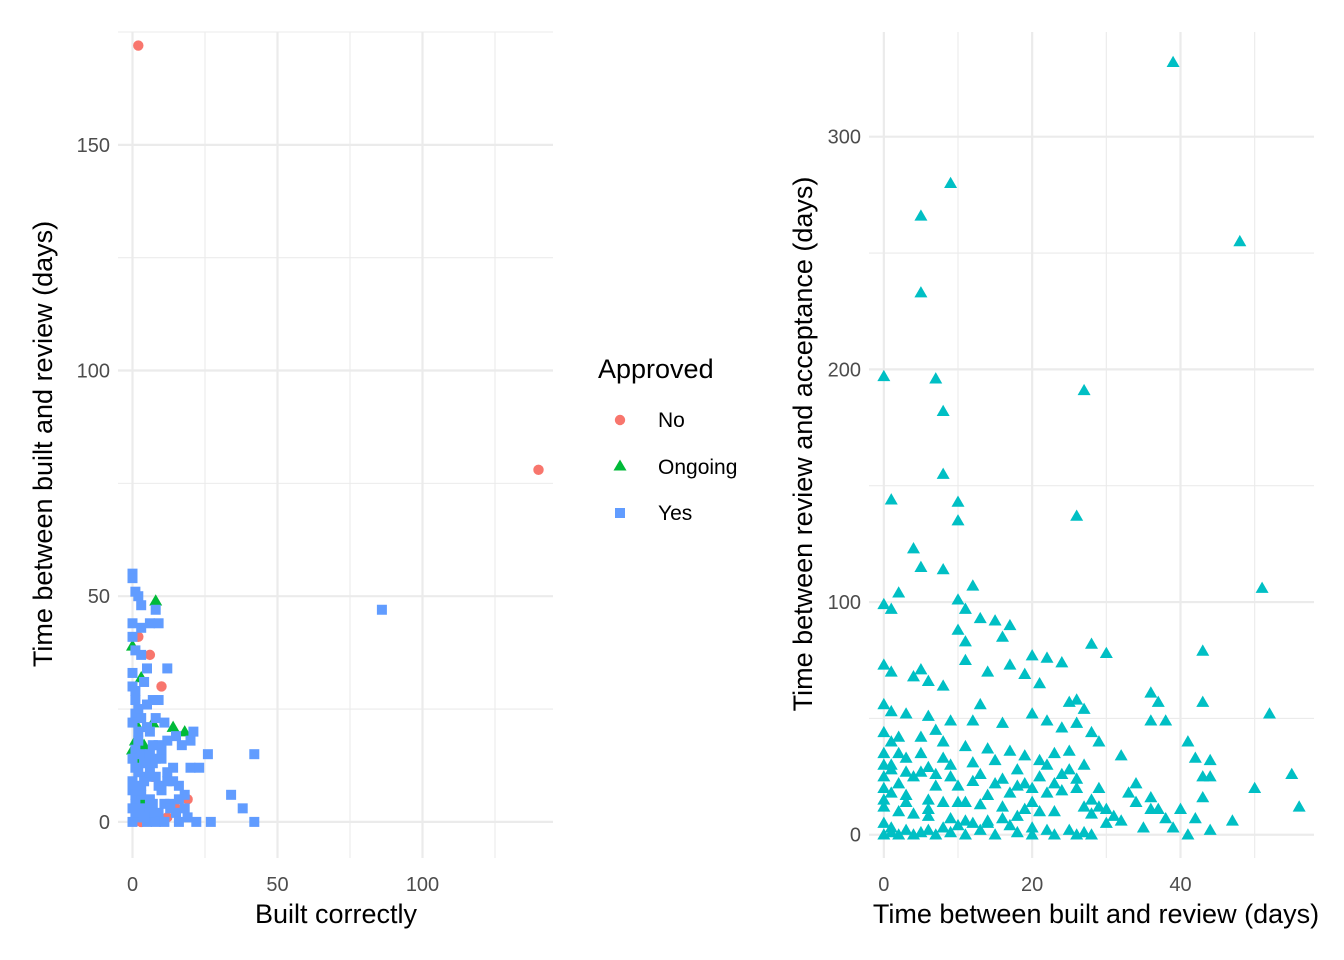 The width and height of the screenshot is (1344, 960). What do you see at coordinates (855, 836) in the screenshot?
I see `right-y-tick-label: 0` at bounding box center [855, 836].